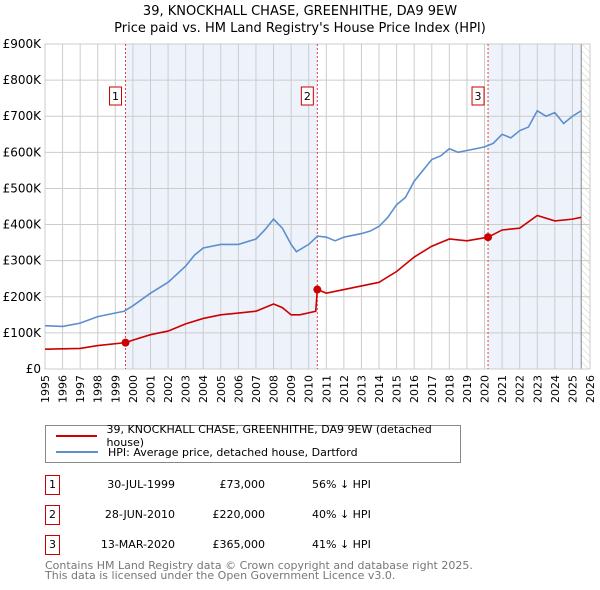 The image size is (600, 590). What do you see at coordinates (502, 389) in the screenshot?
I see `x-tick-label: 2021` at bounding box center [502, 389].